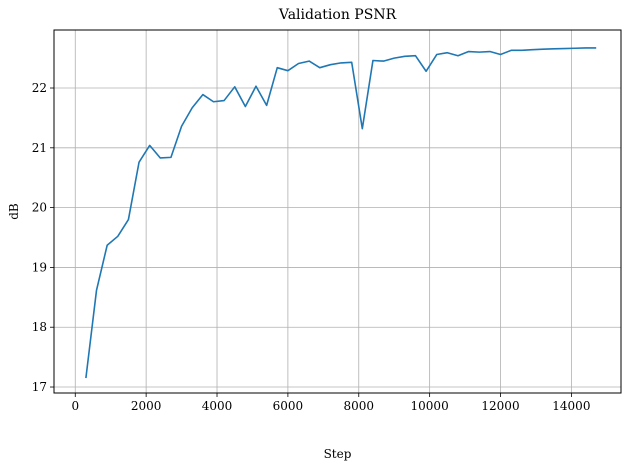 This screenshot has height=470, width=630. What do you see at coordinates (146, 406) in the screenshot?
I see `x-tick-label: 2000` at bounding box center [146, 406].